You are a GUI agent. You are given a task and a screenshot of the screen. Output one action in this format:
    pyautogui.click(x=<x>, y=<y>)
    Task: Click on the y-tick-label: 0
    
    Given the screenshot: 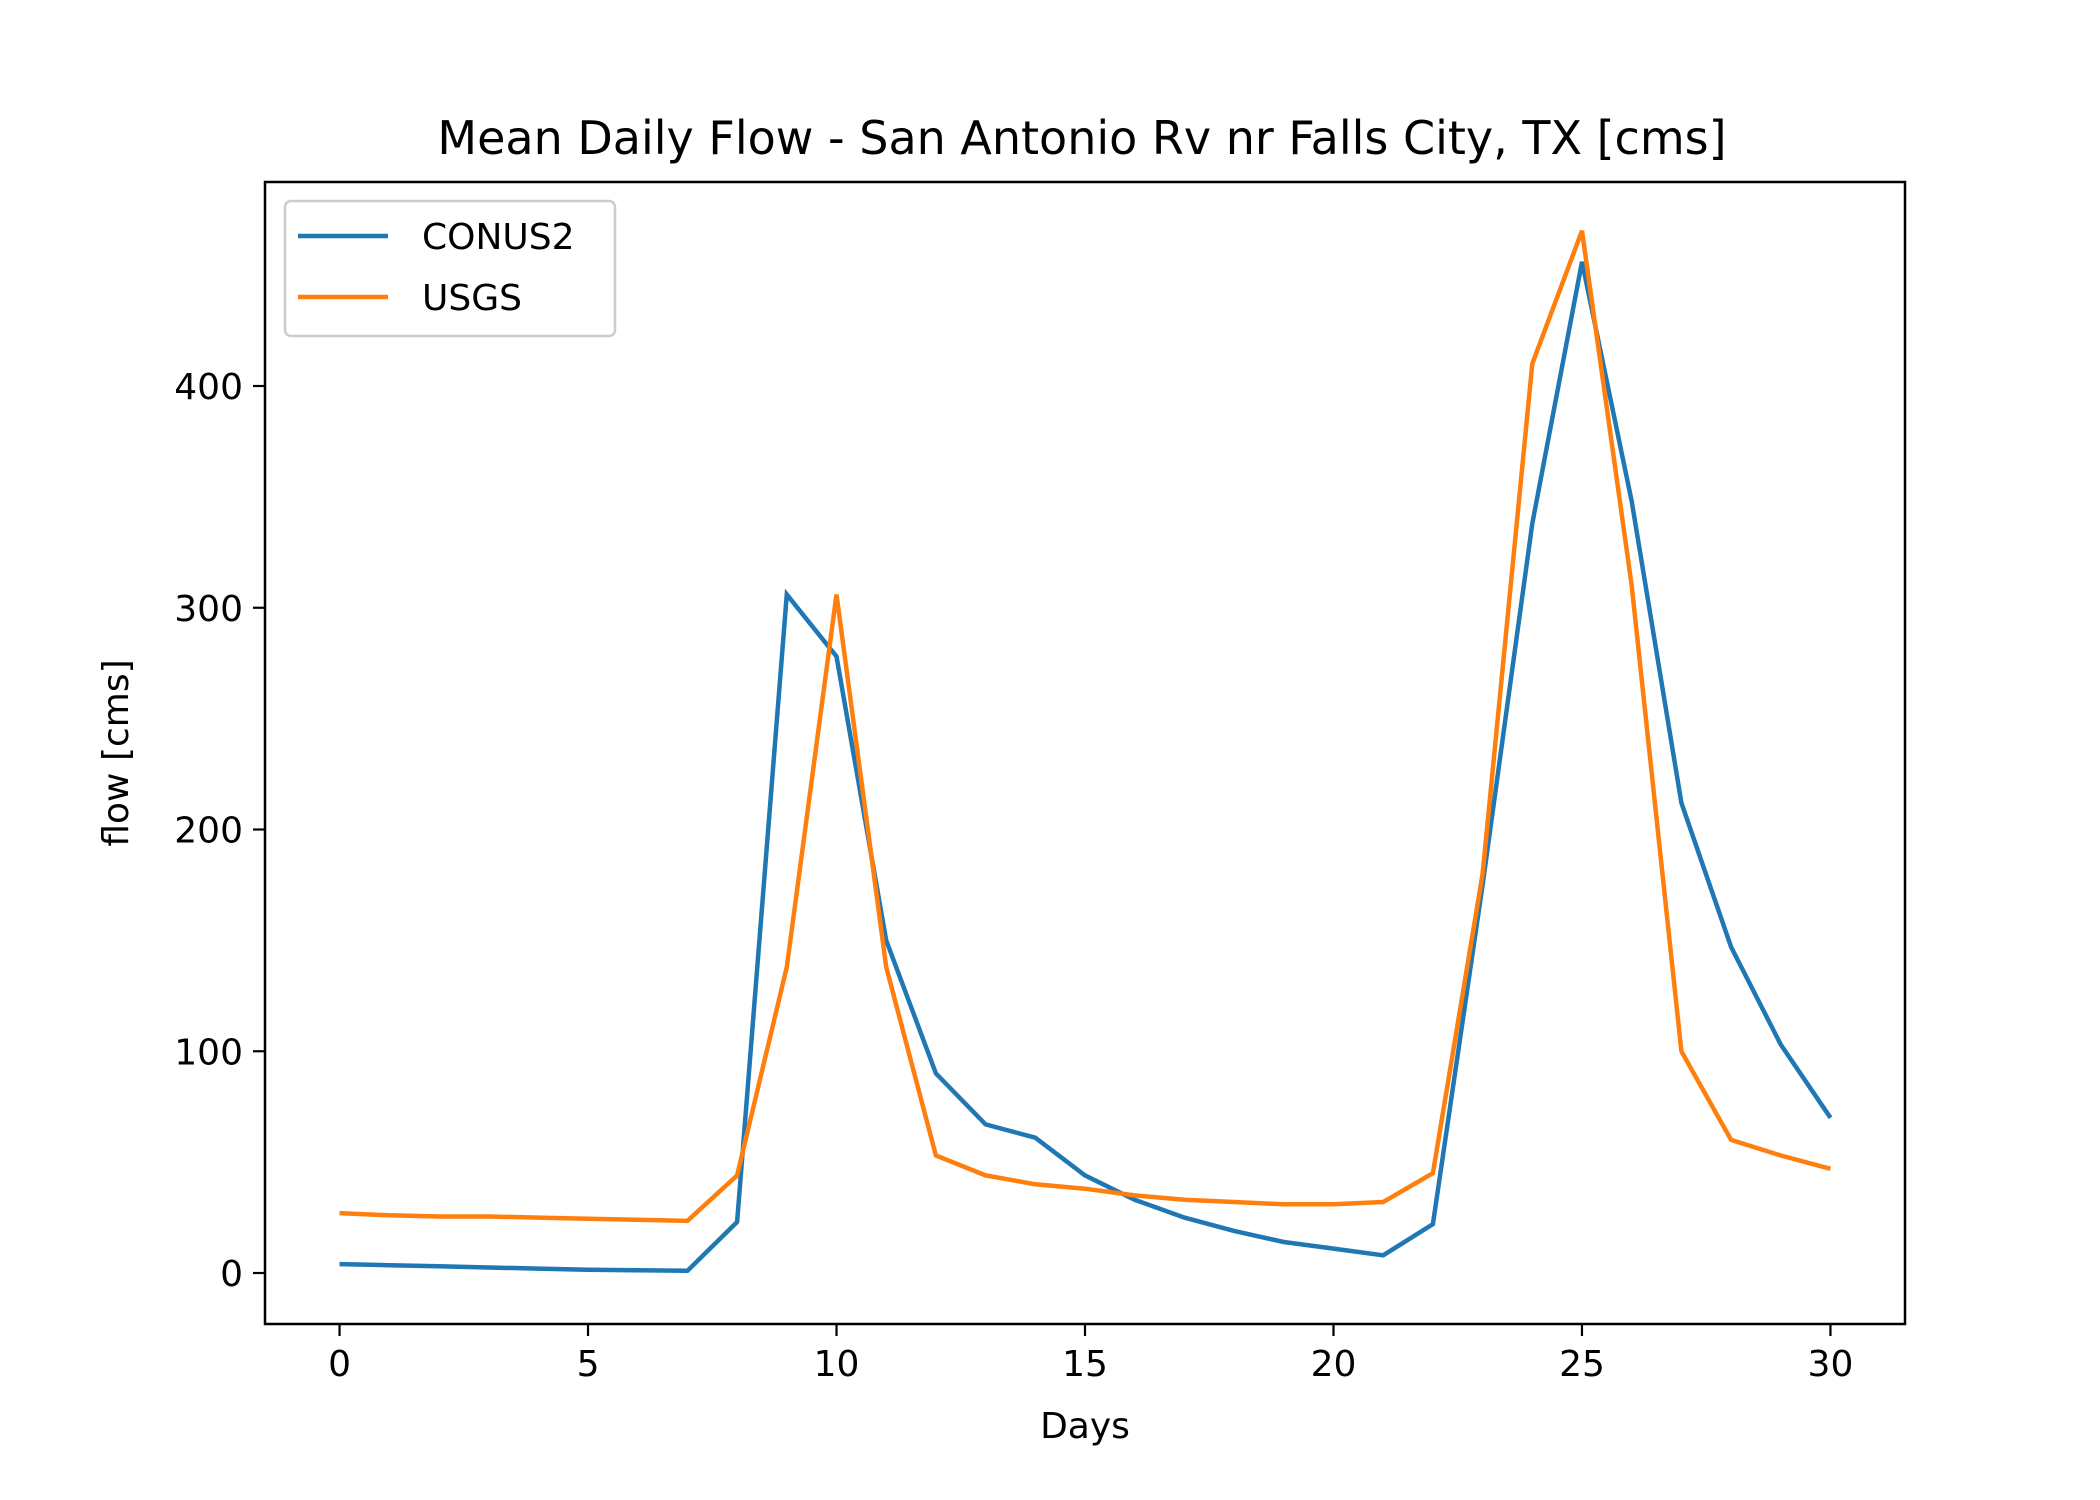 What is the action you would take?
    pyautogui.click(x=231, y=1274)
    